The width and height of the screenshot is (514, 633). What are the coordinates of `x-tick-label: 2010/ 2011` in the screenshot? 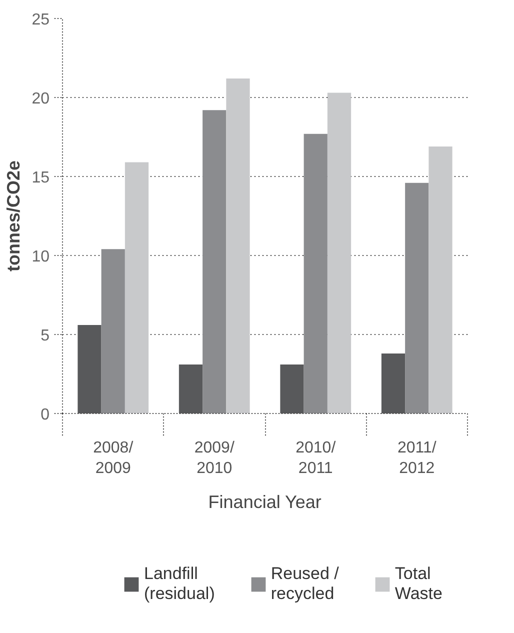 It's located at (316, 458).